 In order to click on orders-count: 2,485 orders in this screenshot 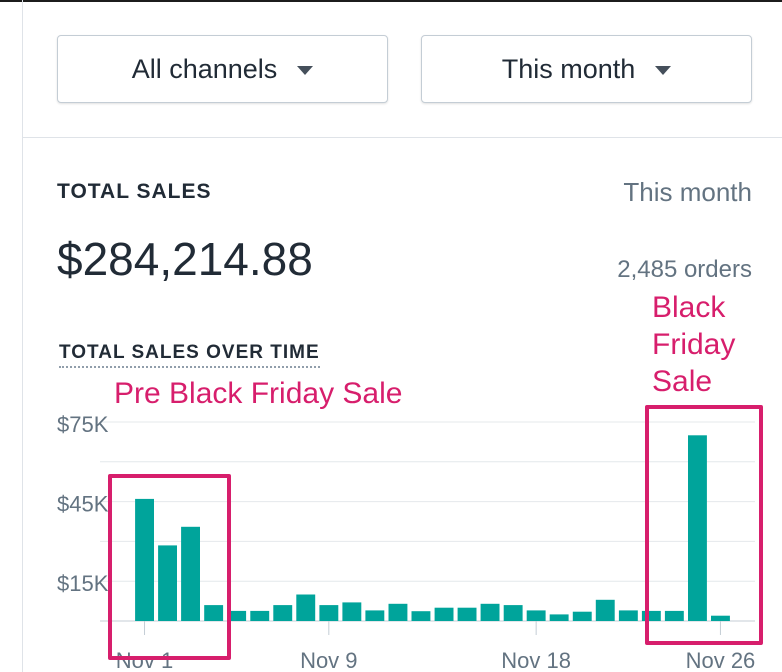, I will do `click(684, 269)`.